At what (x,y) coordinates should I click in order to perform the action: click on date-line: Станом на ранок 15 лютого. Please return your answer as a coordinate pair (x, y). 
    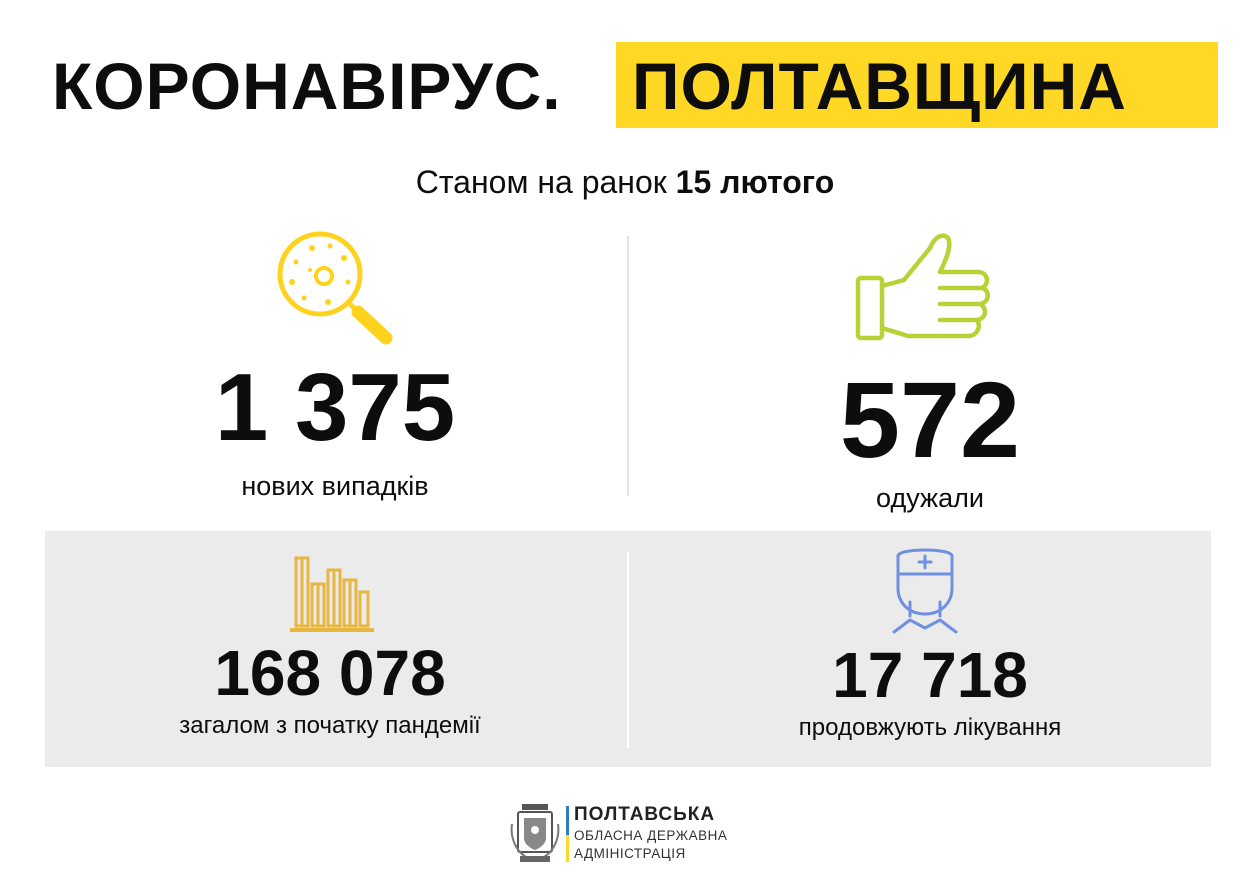
    Looking at the image, I should click on (625, 182).